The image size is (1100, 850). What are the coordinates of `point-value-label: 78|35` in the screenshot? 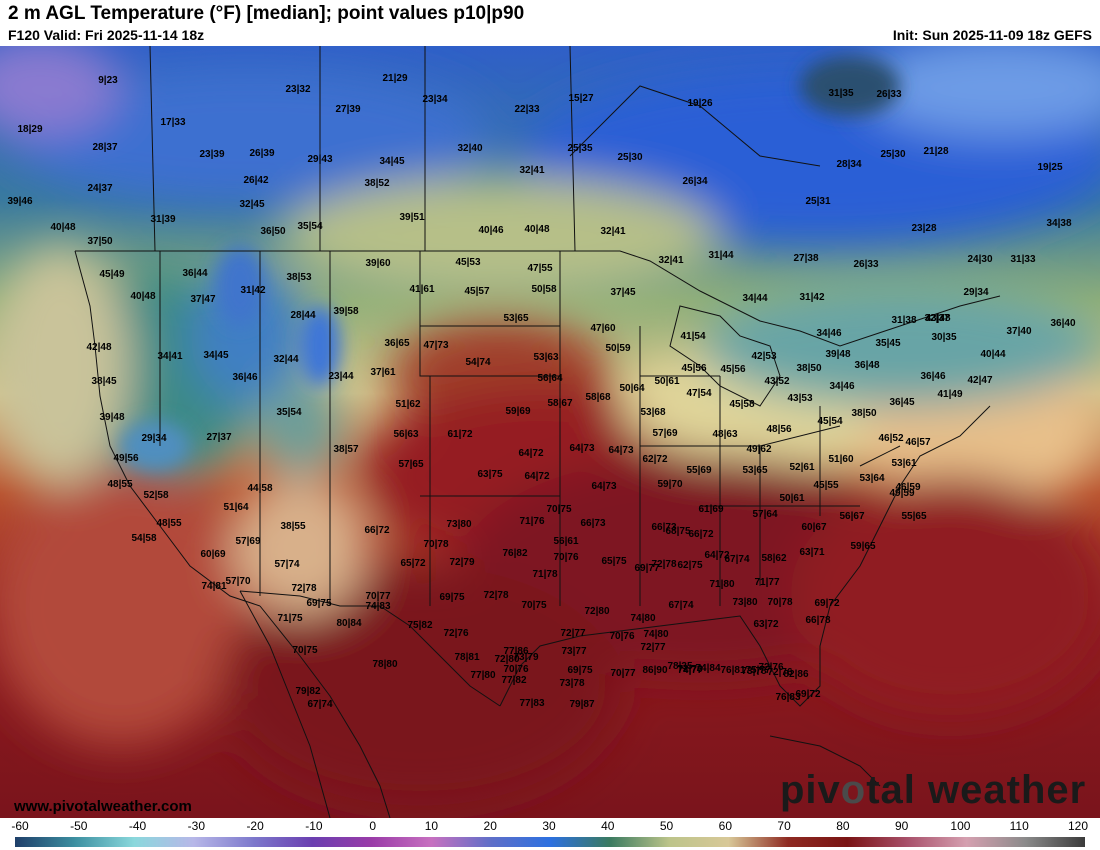 It's located at (679, 666).